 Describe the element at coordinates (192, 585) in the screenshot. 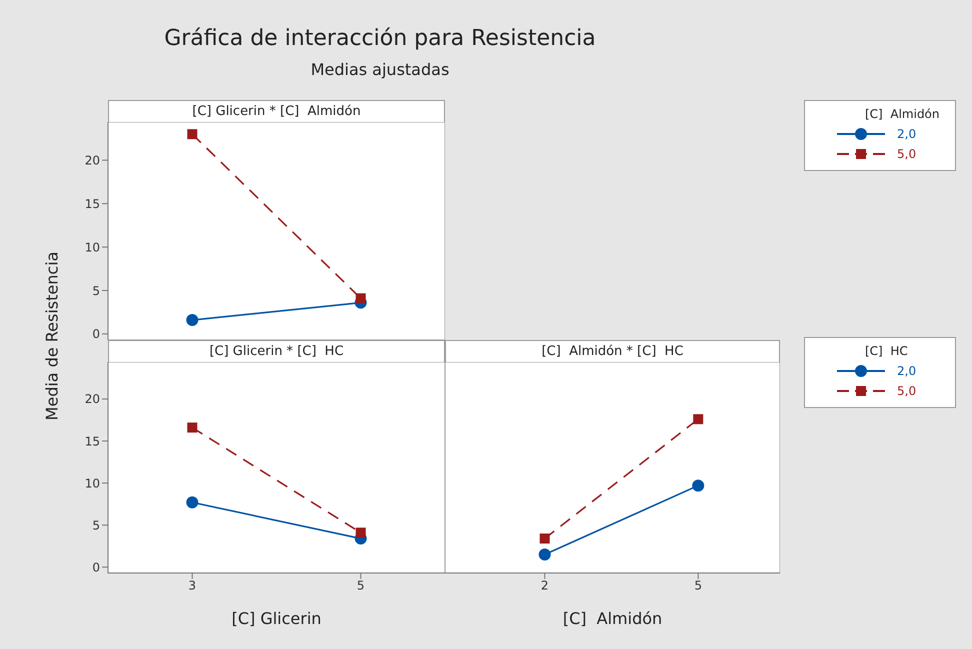

I see `x-tick-label: 3` at that location.